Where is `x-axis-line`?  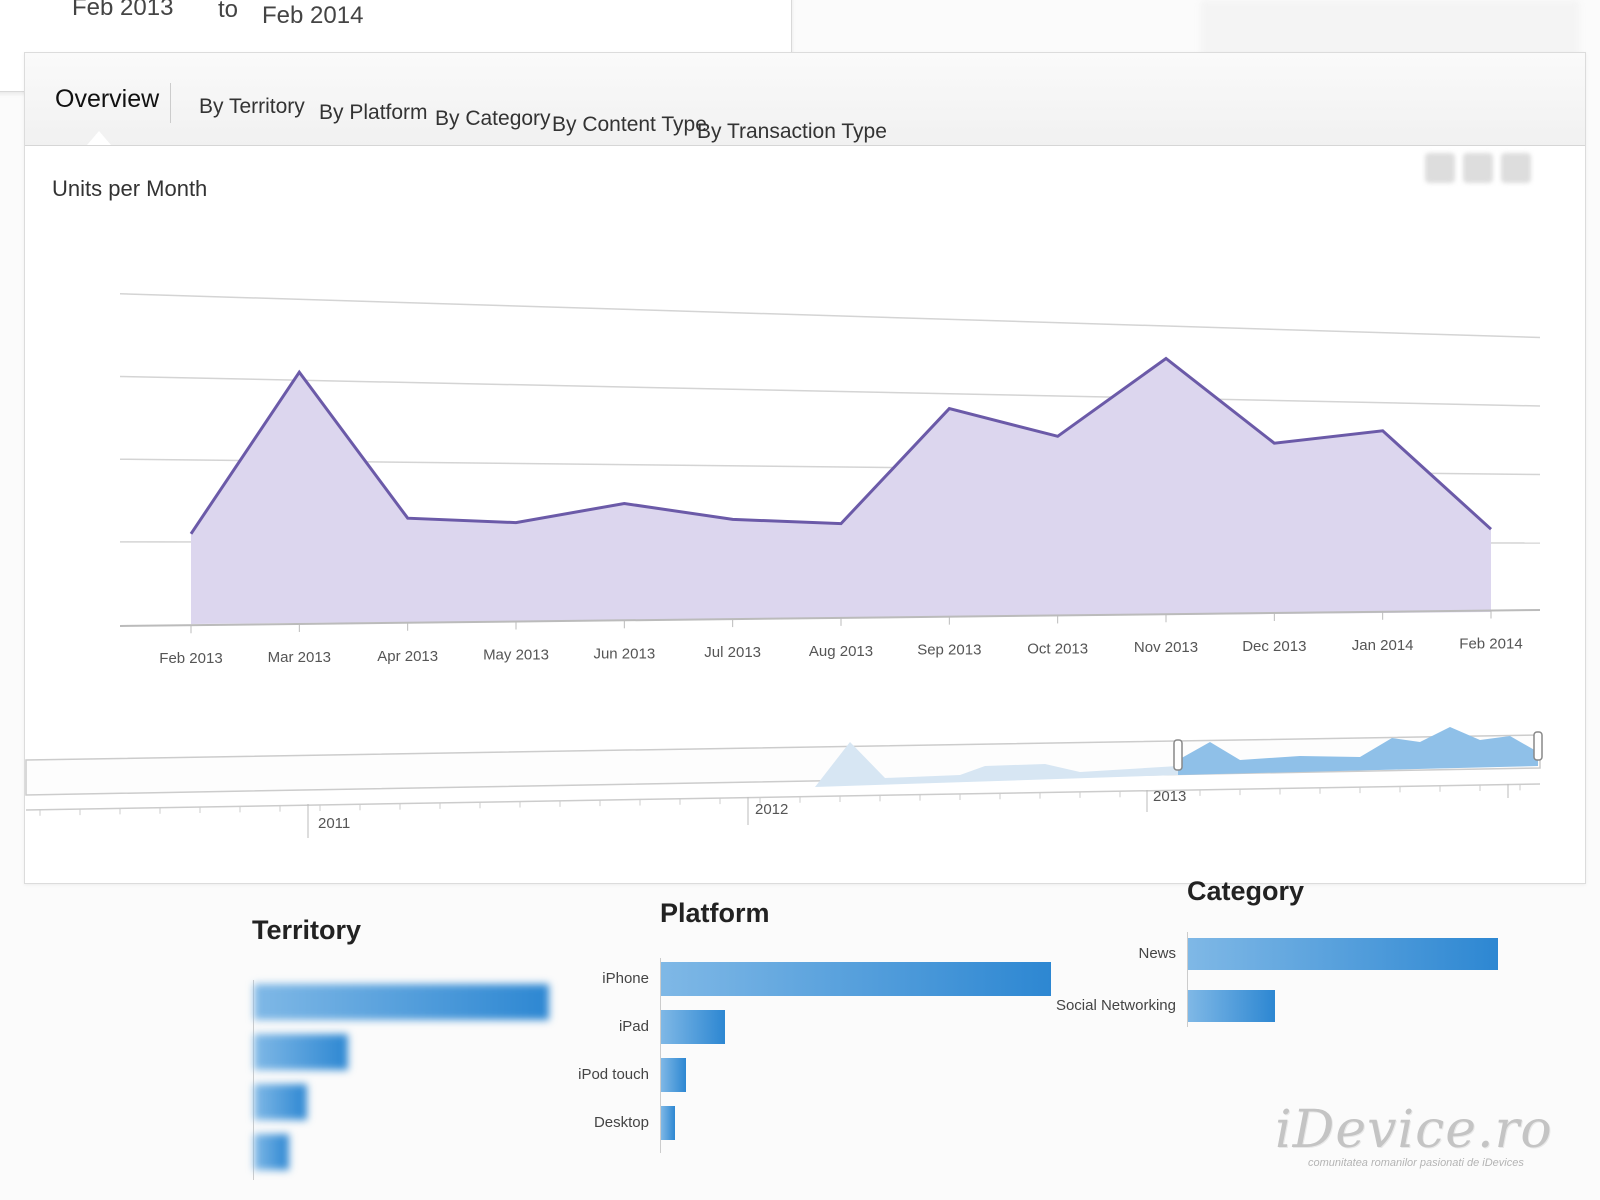 x-axis-line is located at coordinates (830, 618).